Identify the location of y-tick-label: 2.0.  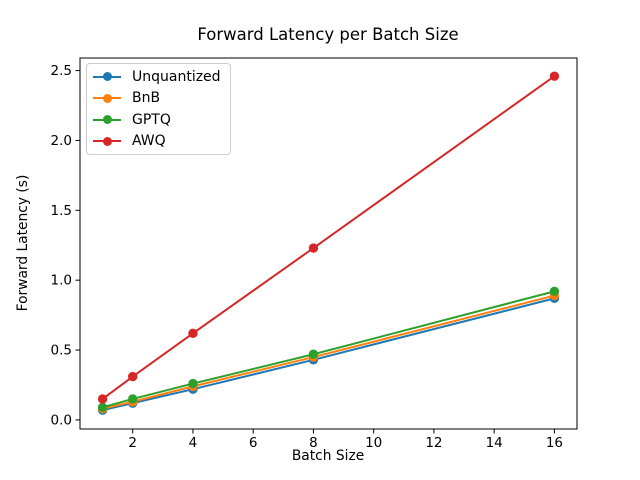
(61, 141).